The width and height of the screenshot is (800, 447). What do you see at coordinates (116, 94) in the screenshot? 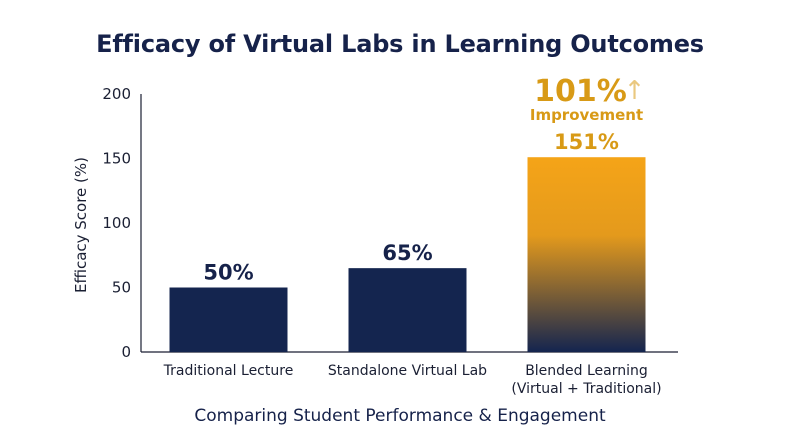
I see `y-tick-label: 200` at bounding box center [116, 94].